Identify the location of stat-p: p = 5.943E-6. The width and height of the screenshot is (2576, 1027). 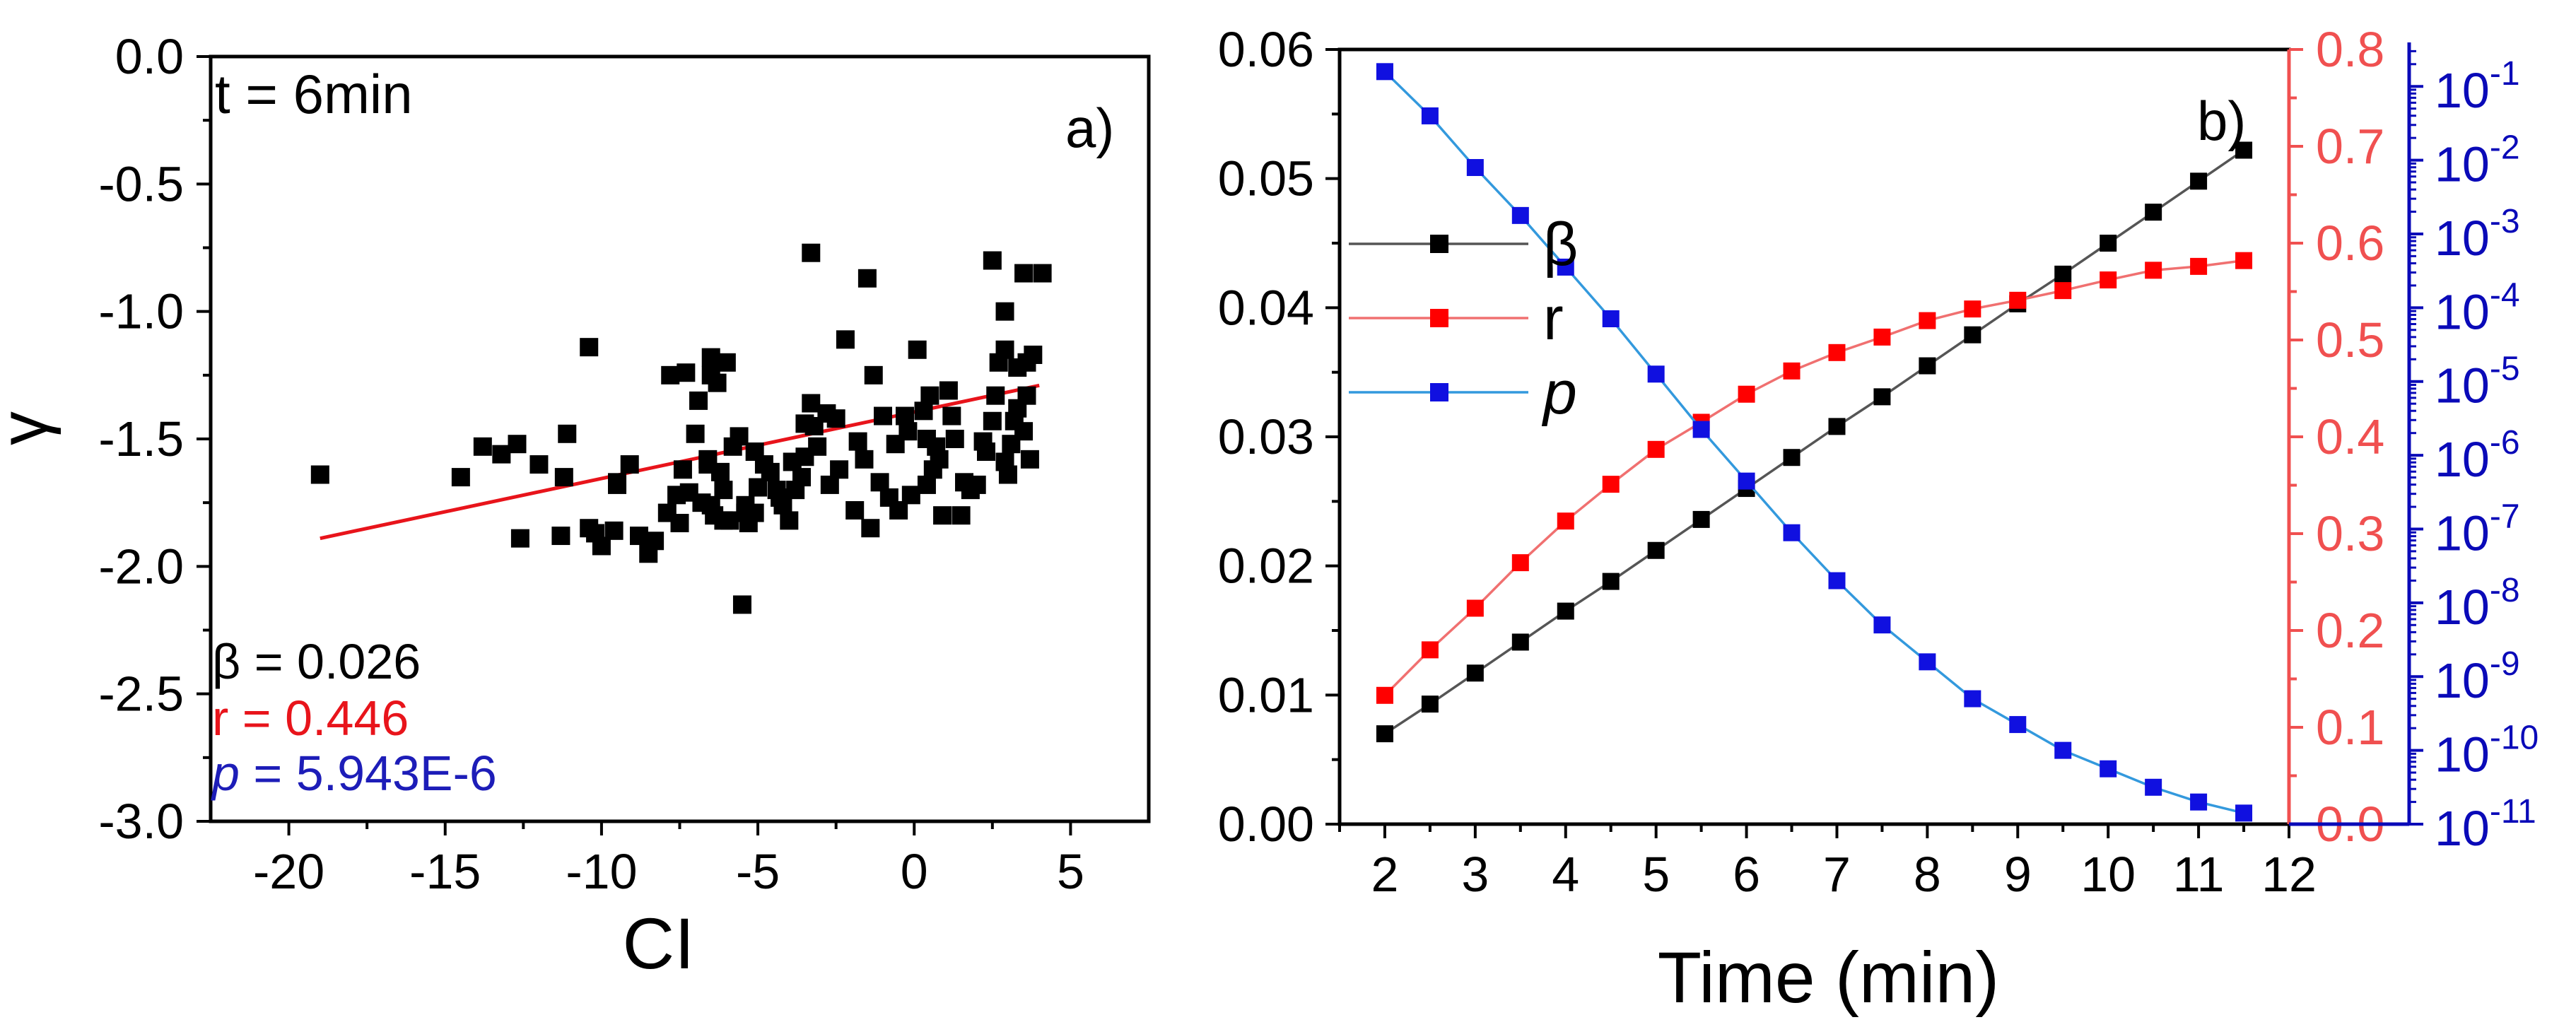
(354, 774).